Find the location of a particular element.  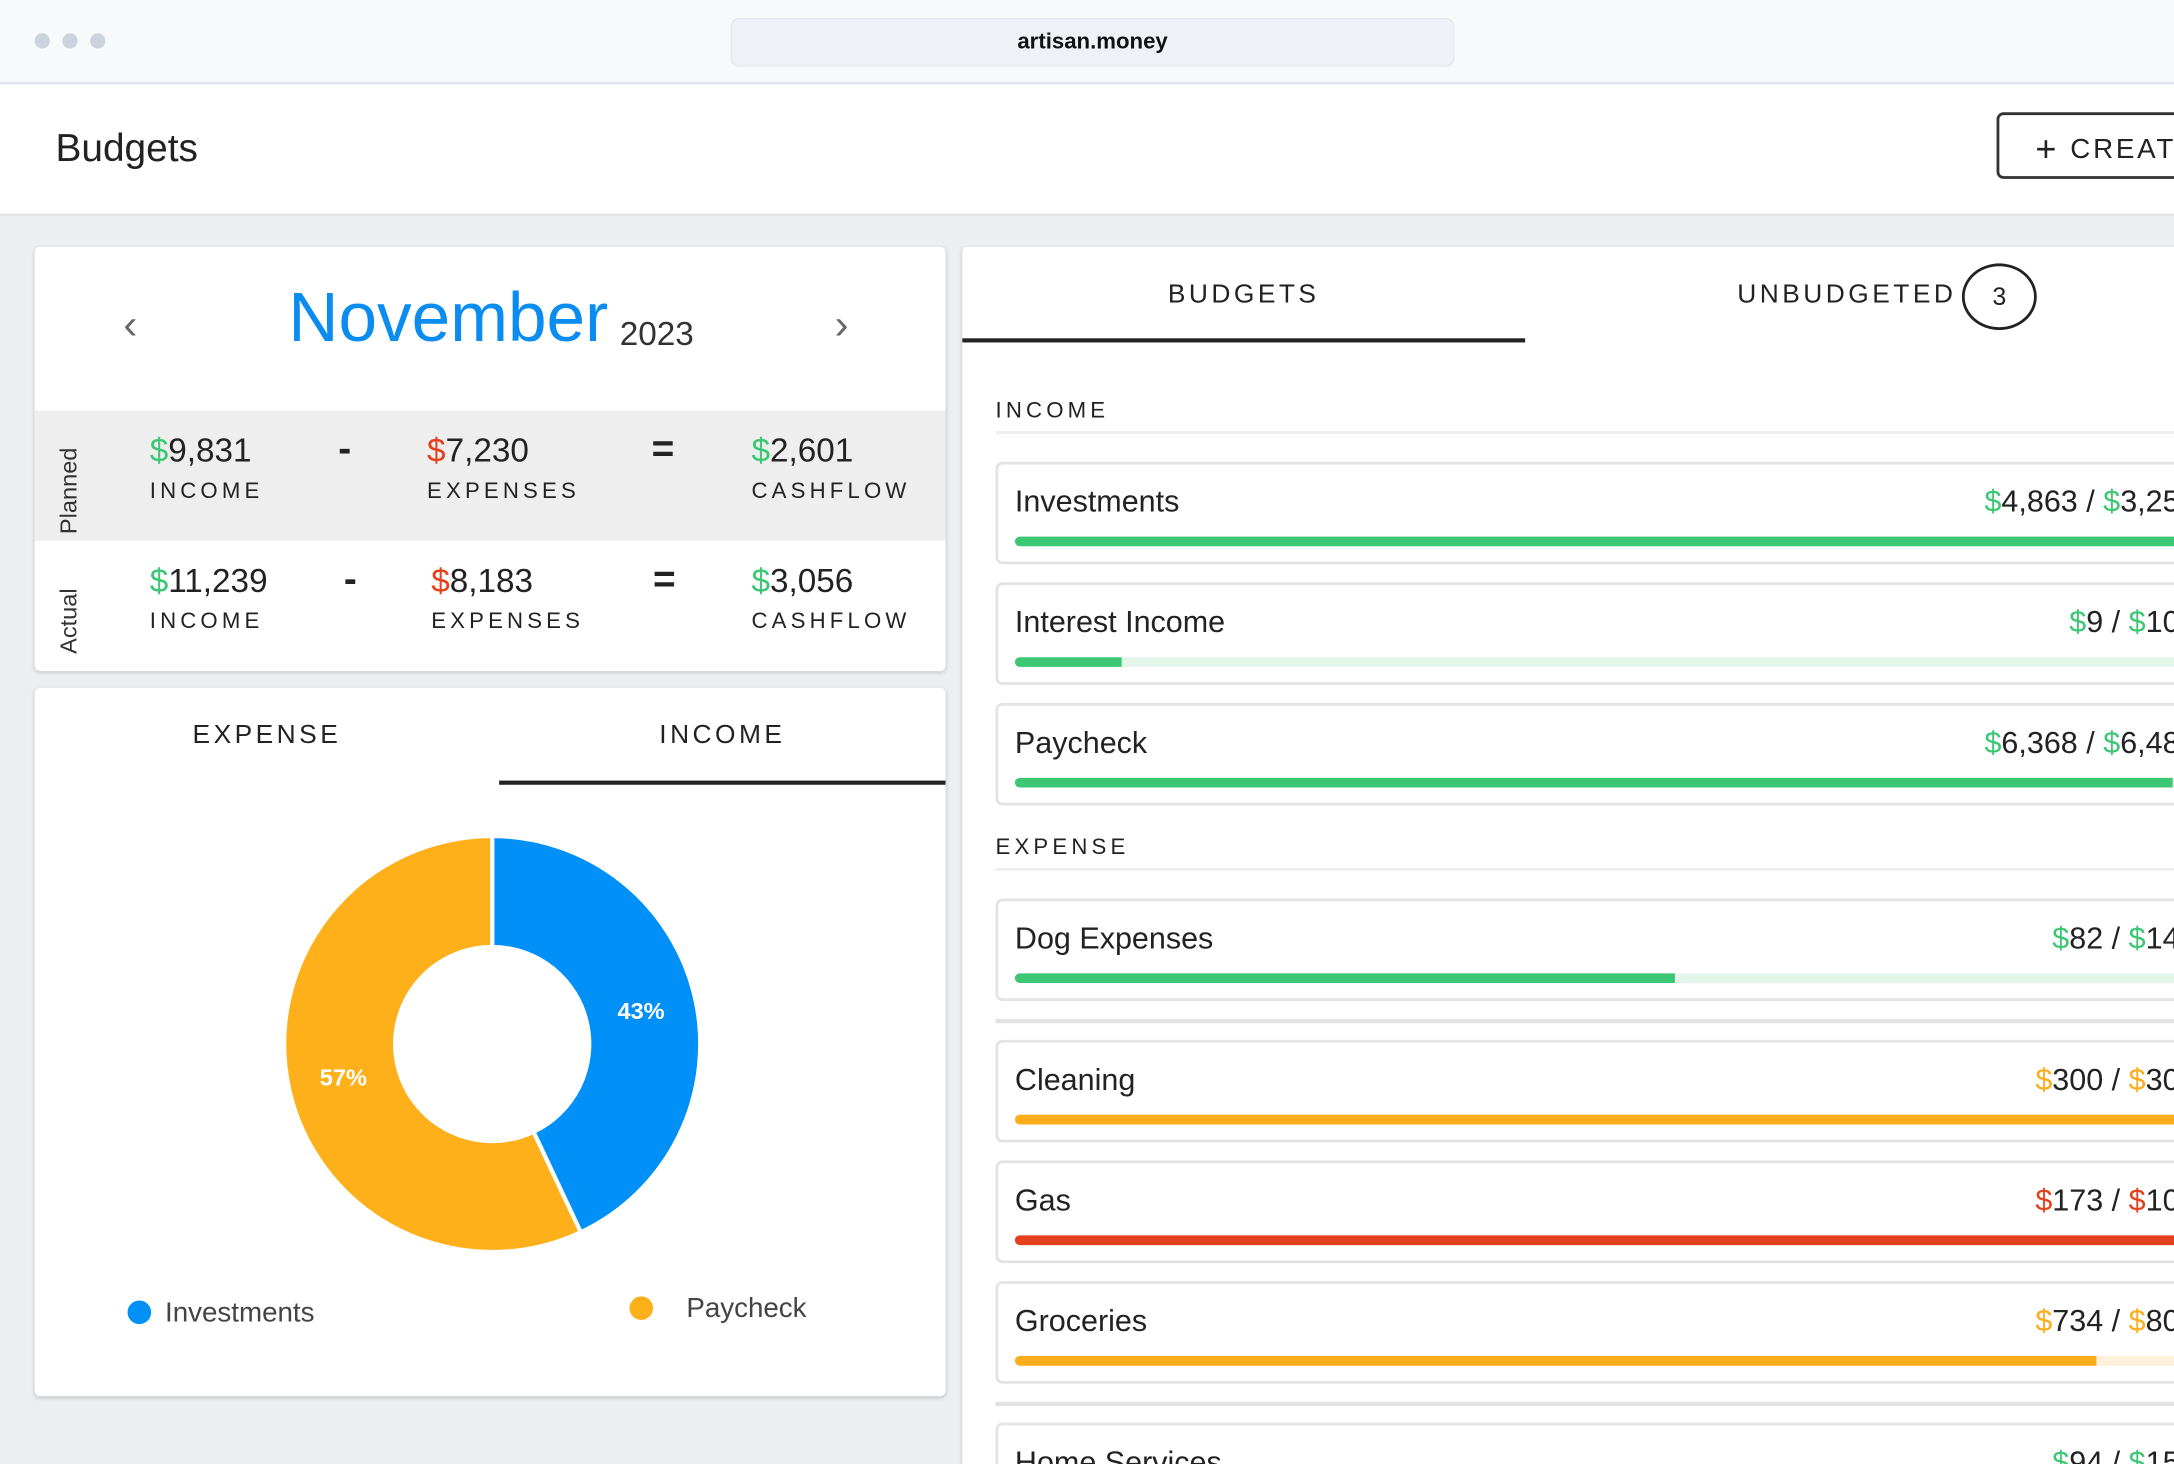

section-expense-label: EXPENSE is located at coordinates (1062, 848).